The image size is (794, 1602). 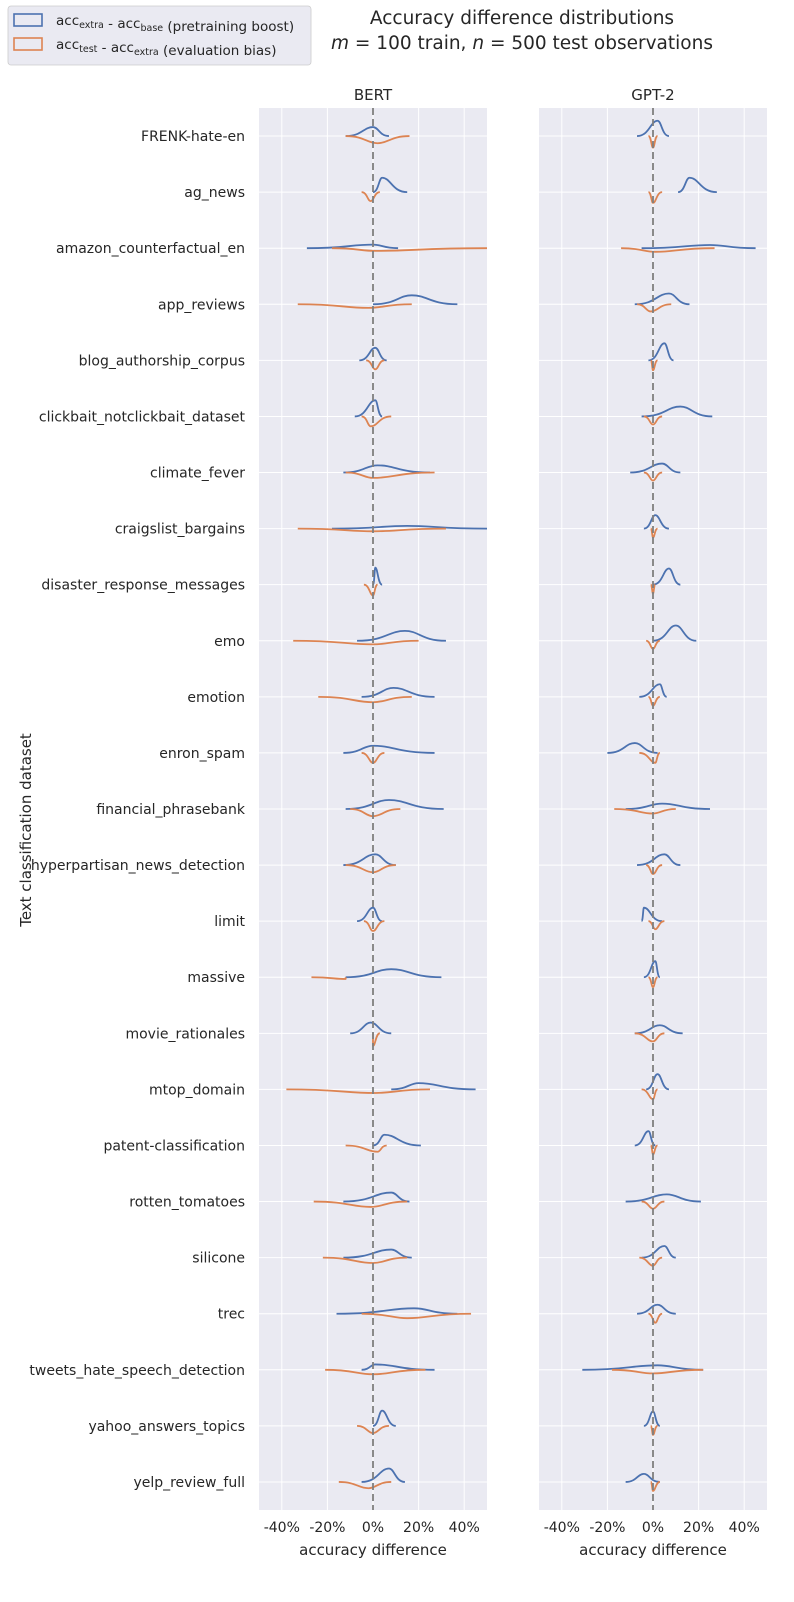 What do you see at coordinates (187, 1203) in the screenshot?
I see `y-tick-label: rotten_tomatoes` at bounding box center [187, 1203].